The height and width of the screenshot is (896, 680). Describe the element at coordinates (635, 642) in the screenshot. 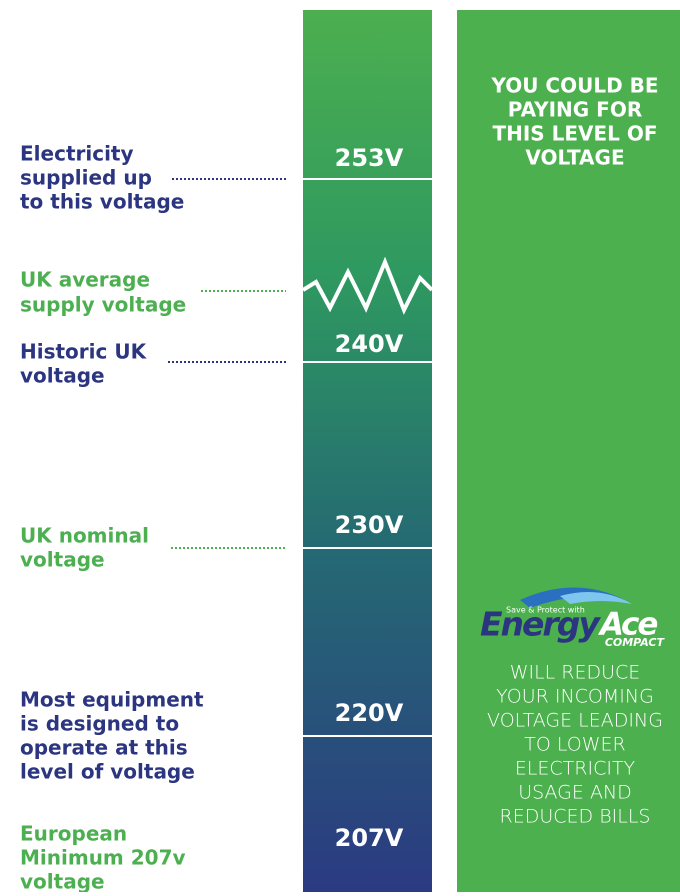

I see `logo-sub: COMPACT` at that location.